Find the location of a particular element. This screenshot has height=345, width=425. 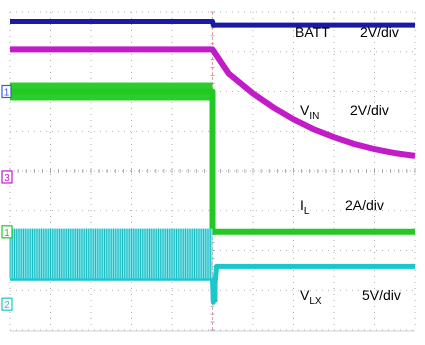

il-upper-marker-box is located at coordinates (6, 91).